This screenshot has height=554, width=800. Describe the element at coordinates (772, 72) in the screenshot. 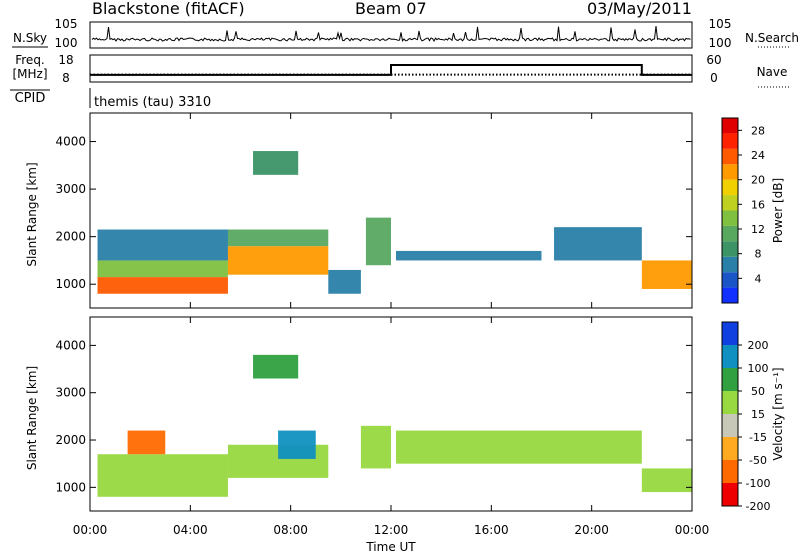

I see `nave-label: Nave` at that location.